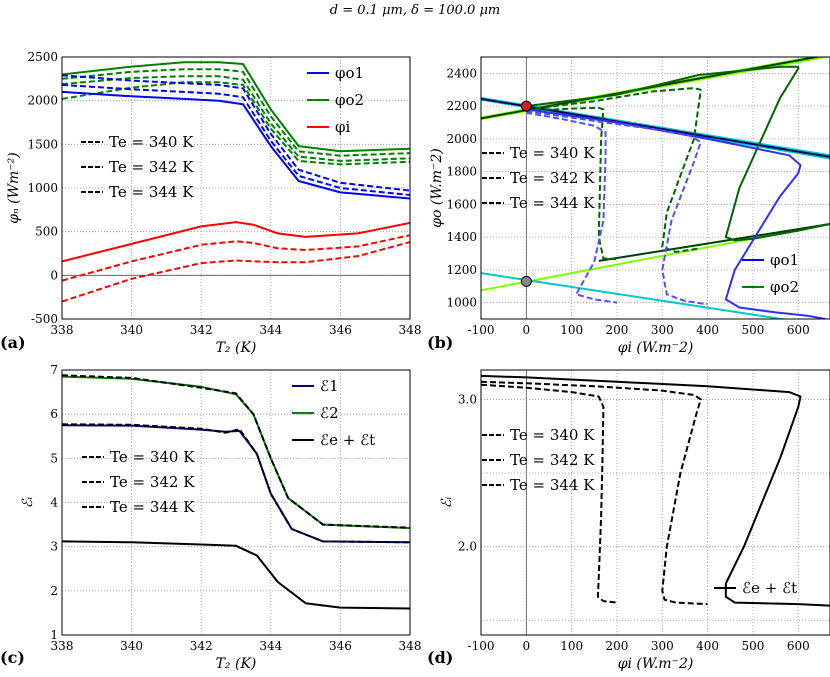  Describe the element at coordinates (54, 547) in the screenshot. I see `y-tick-label: 3` at that location.